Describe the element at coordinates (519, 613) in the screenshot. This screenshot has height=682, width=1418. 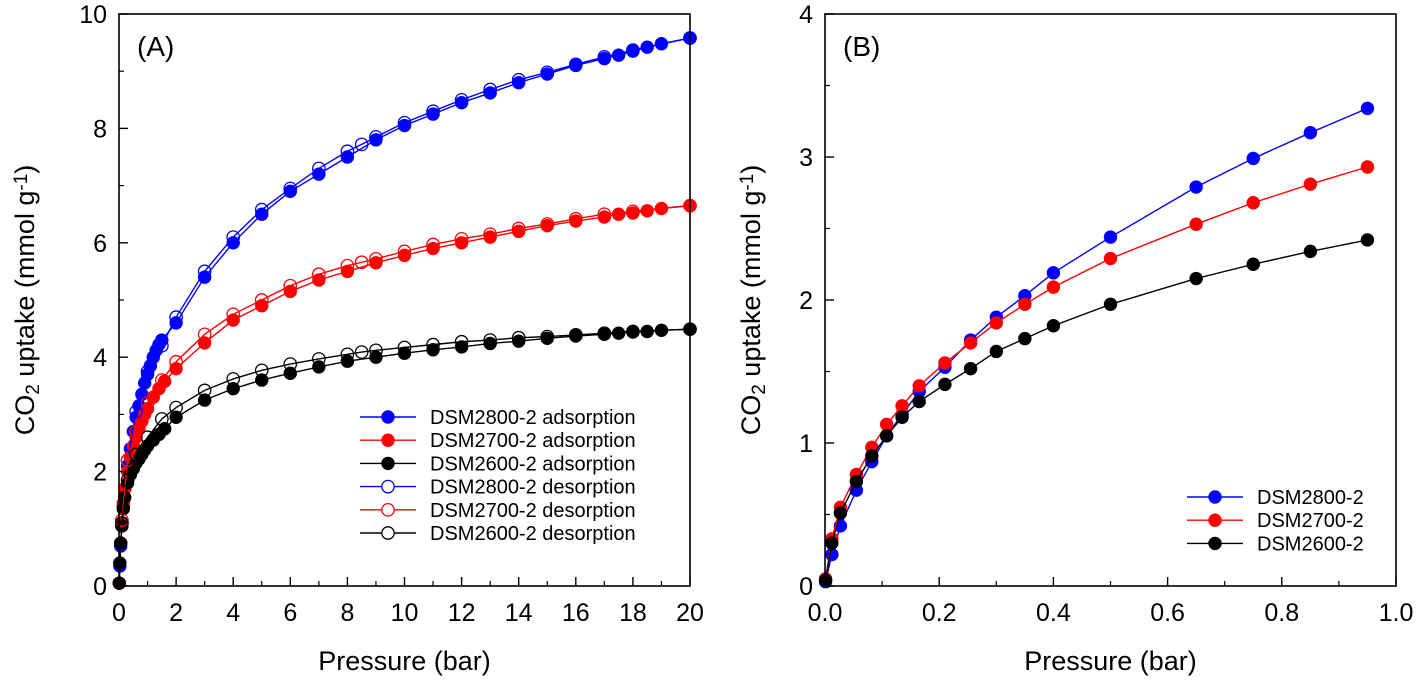
I see `x-tick-label: 14` at that location.